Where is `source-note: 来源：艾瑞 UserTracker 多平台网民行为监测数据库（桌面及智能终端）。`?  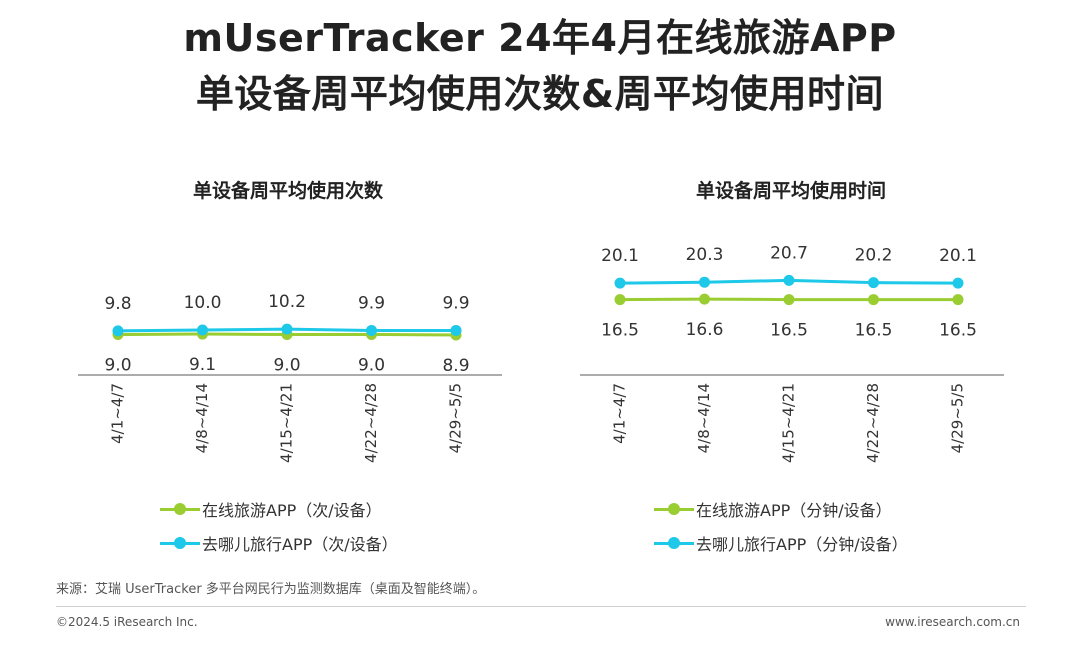 source-note: 来源：艾瑞 UserTracker 多平台网民行为监测数据库（桌面及智能终端）。 is located at coordinates (271, 589).